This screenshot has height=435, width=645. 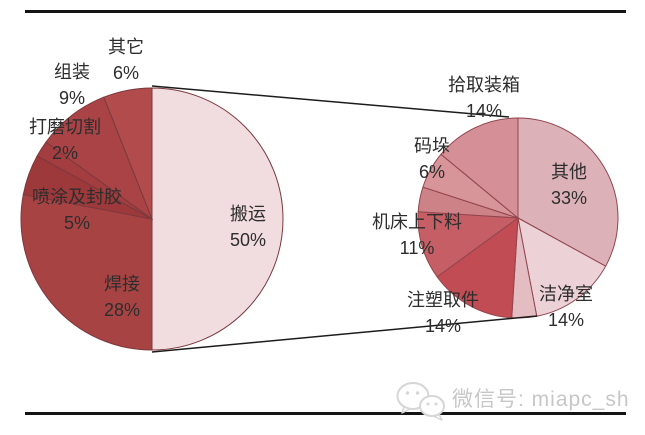 What do you see at coordinates (562, 267) in the screenshot?
I see `pie-slice-洁净室` at bounding box center [562, 267].